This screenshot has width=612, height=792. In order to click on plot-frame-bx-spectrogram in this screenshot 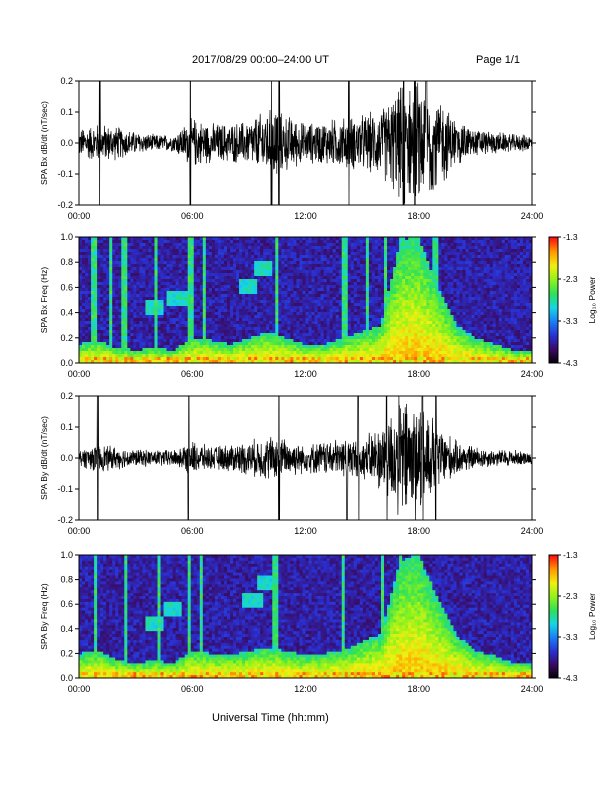, I will do `click(305, 300)`.